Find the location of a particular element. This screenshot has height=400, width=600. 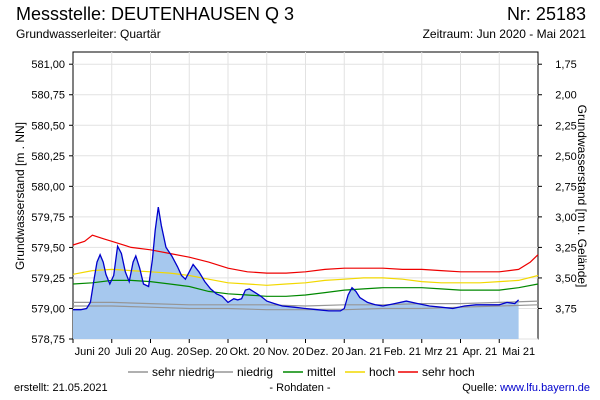

y-right-tick-label: 1,75 is located at coordinates (565, 65).